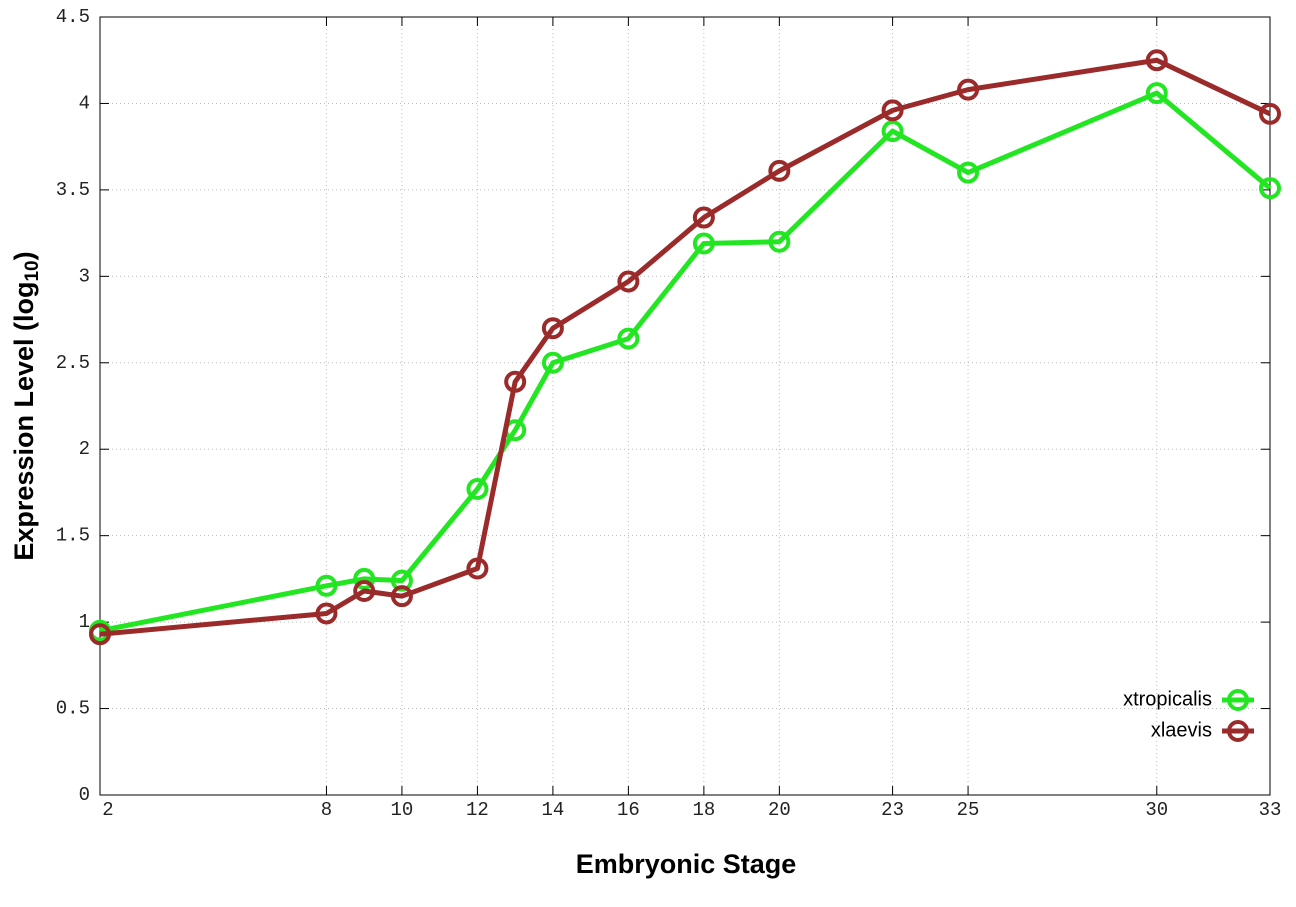 This screenshot has height=907, width=1296. What do you see at coordinates (84, 795) in the screenshot?
I see `y-tick-label: 0` at bounding box center [84, 795].